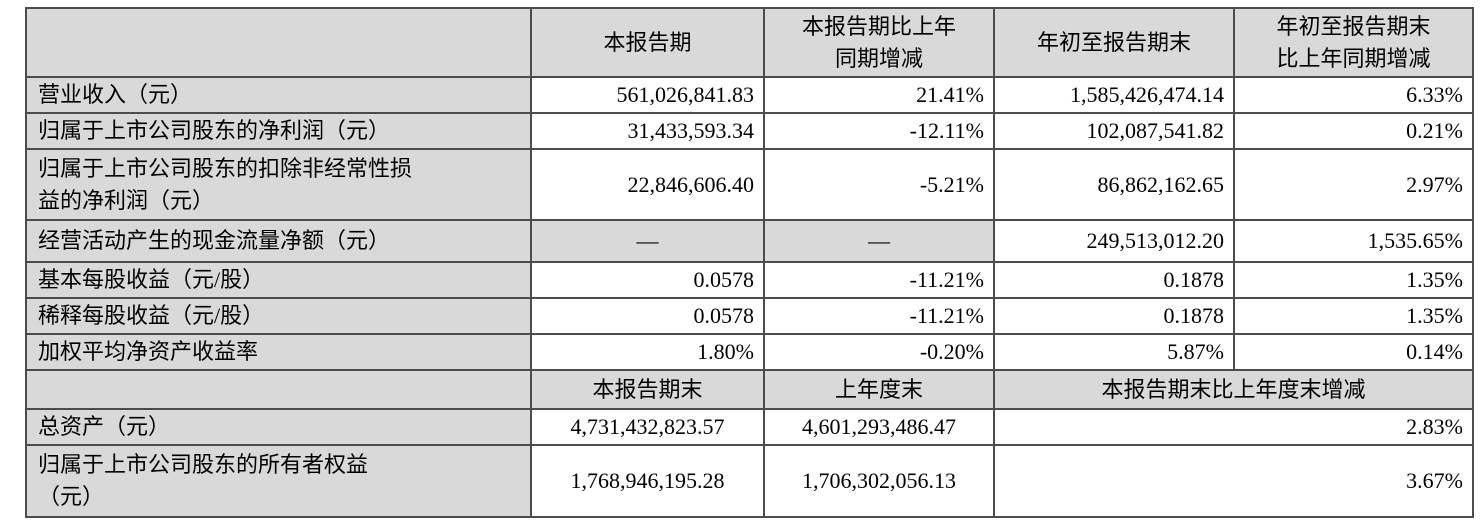 The width and height of the screenshot is (1481, 528). Describe the element at coordinates (1114, 42) in the screenshot. I see `header-ytd-cell: 年初至报告期末` at that location.